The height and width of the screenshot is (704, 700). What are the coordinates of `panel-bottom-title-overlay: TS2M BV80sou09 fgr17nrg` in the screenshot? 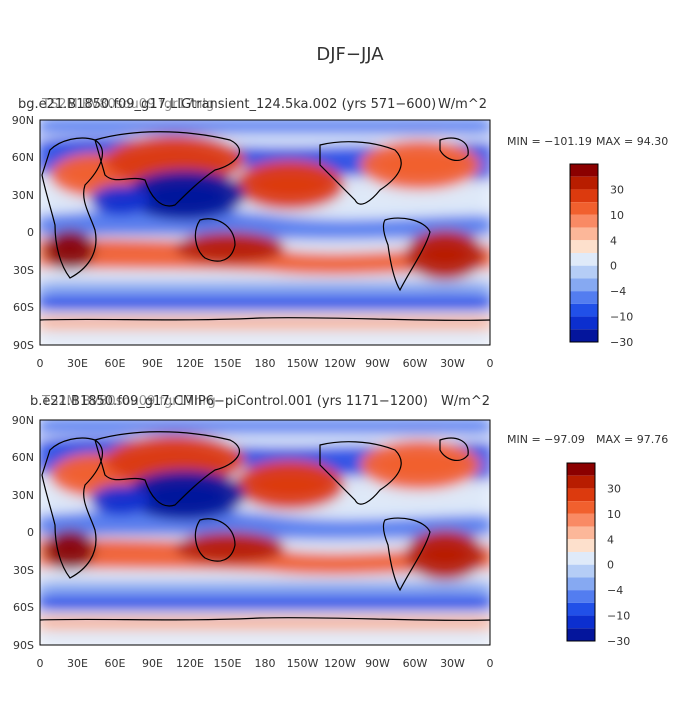 It's located at (128, 401).